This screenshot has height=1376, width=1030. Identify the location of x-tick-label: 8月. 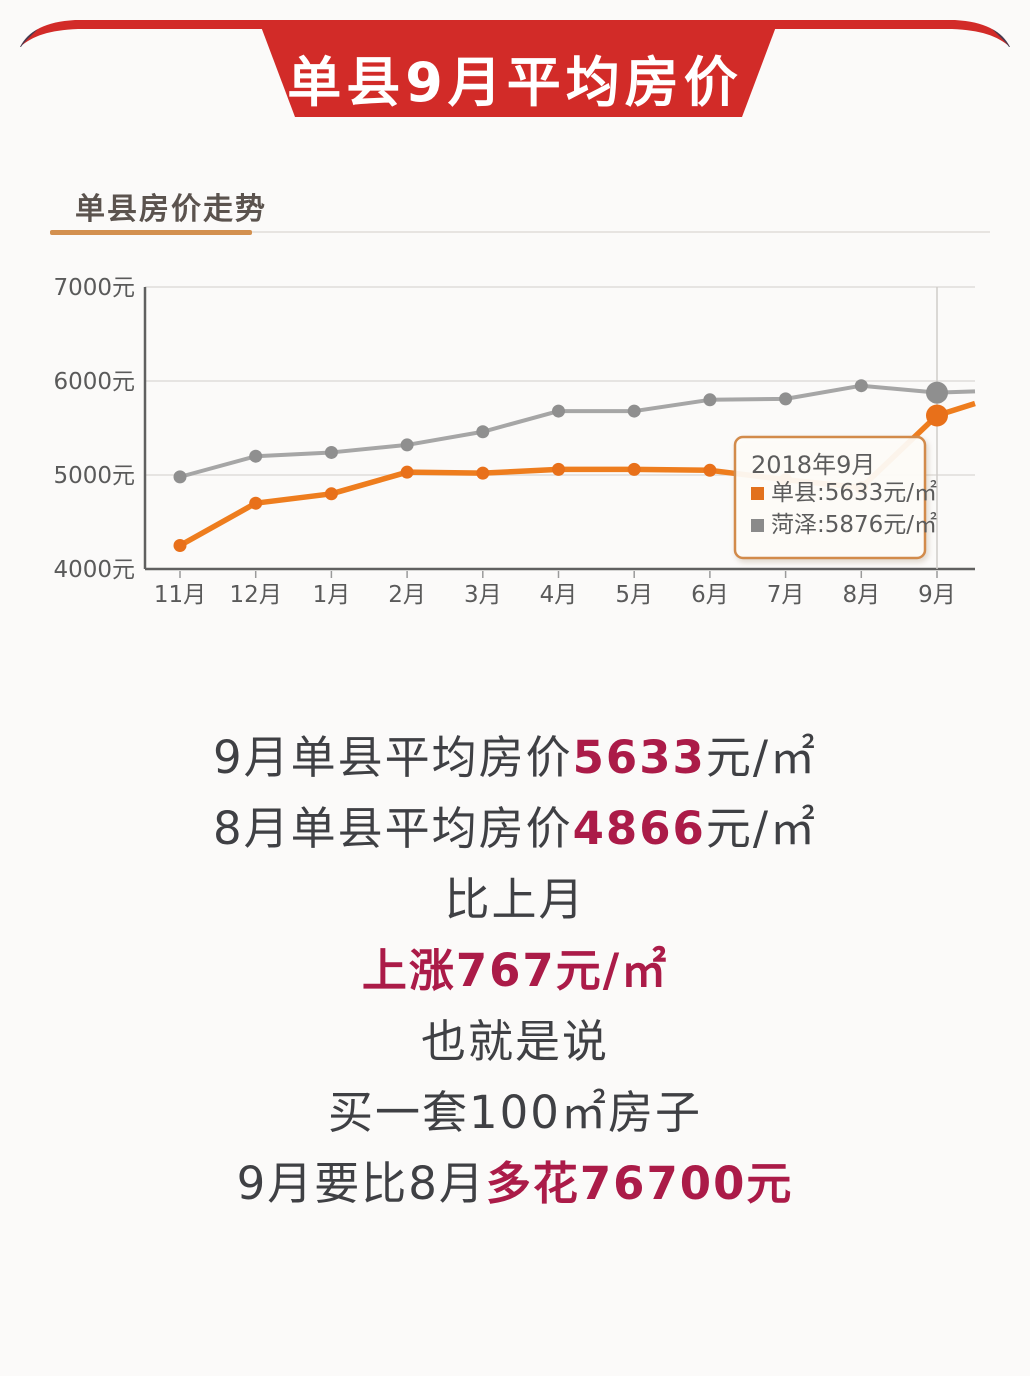
(861, 595).